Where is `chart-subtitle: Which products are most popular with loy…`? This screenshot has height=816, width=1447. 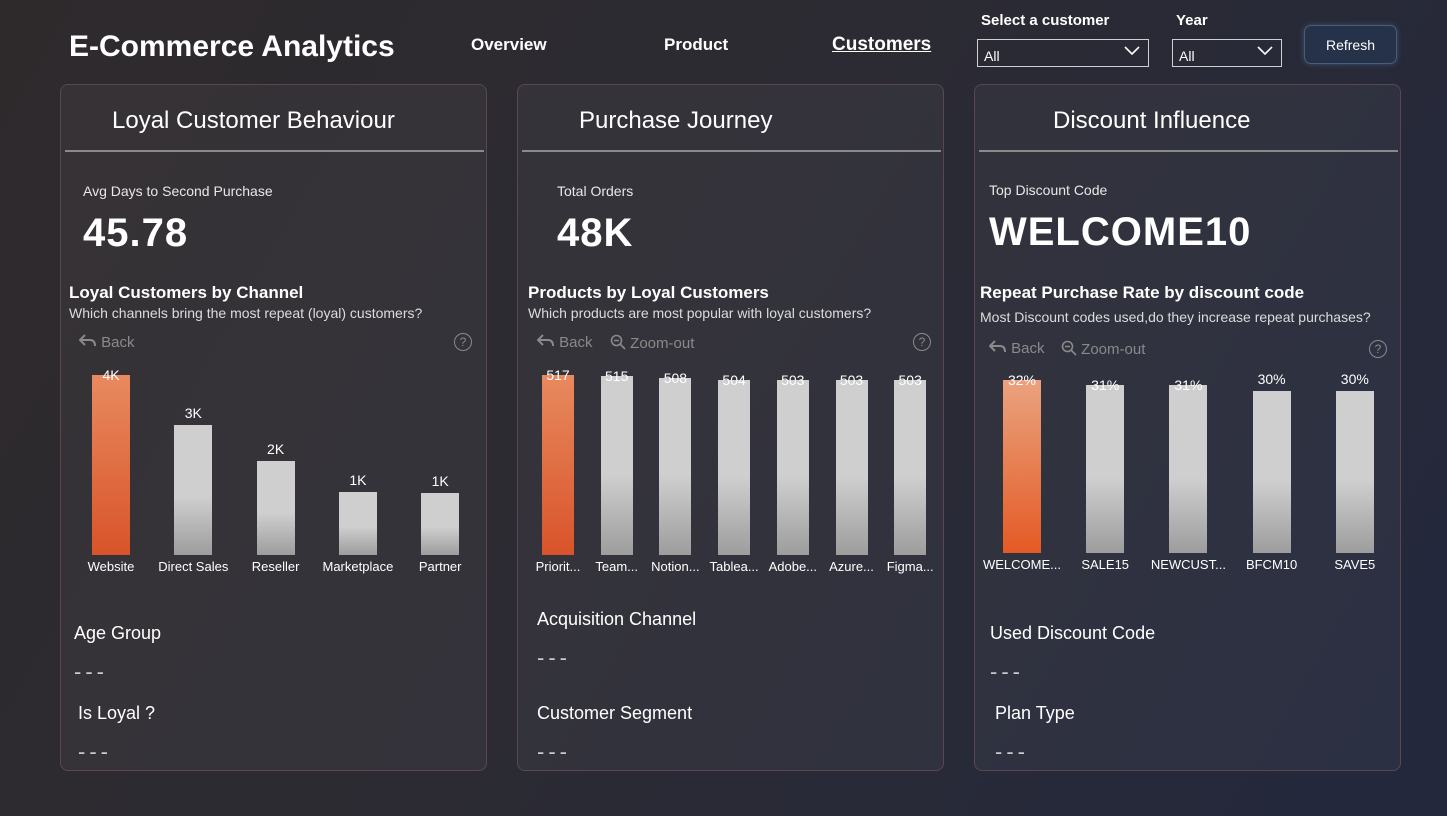 chart-subtitle: Which products are most popular with loy… is located at coordinates (700, 313).